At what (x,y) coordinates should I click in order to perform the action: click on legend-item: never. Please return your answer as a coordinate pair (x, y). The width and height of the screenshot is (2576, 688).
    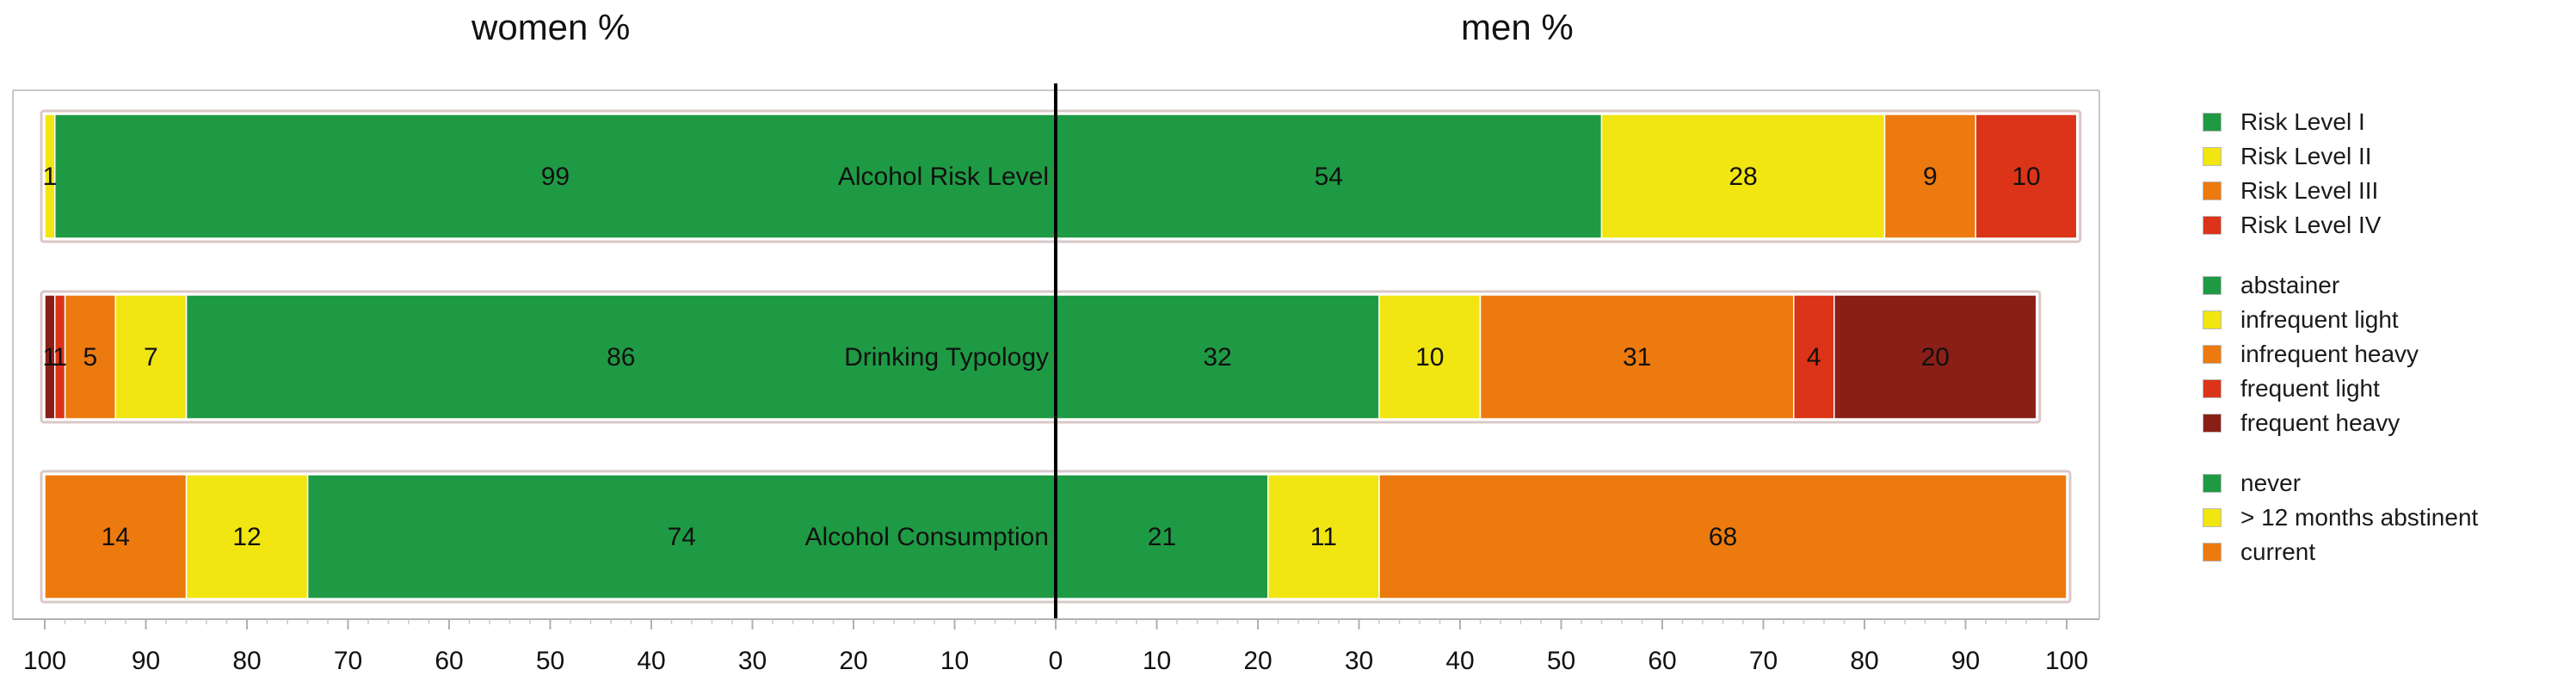
    Looking at the image, I should click on (2388, 484).